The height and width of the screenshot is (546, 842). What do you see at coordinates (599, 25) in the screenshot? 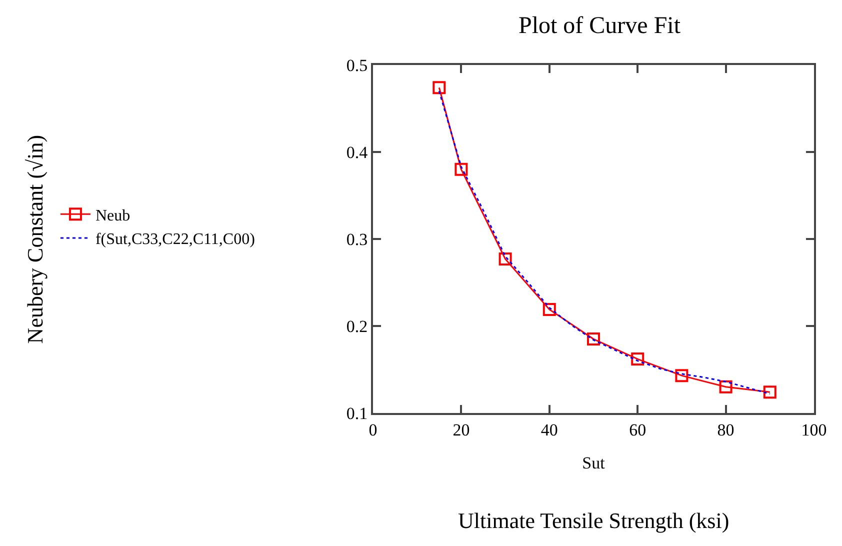
I see `chart-title: Plot of Curve Fit` at bounding box center [599, 25].